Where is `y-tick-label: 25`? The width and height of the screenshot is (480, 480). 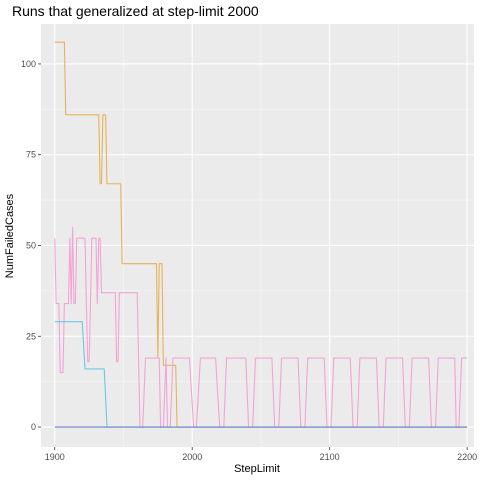 y-tick-label: 25 is located at coordinates (31, 336).